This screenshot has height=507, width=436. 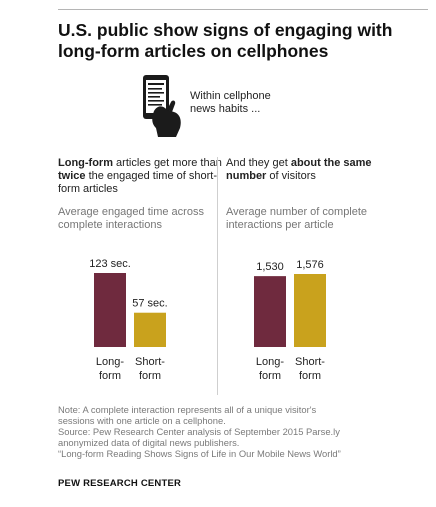 What do you see at coordinates (150, 362) in the screenshot?
I see `category-label-0-1-0: Short-` at bounding box center [150, 362].